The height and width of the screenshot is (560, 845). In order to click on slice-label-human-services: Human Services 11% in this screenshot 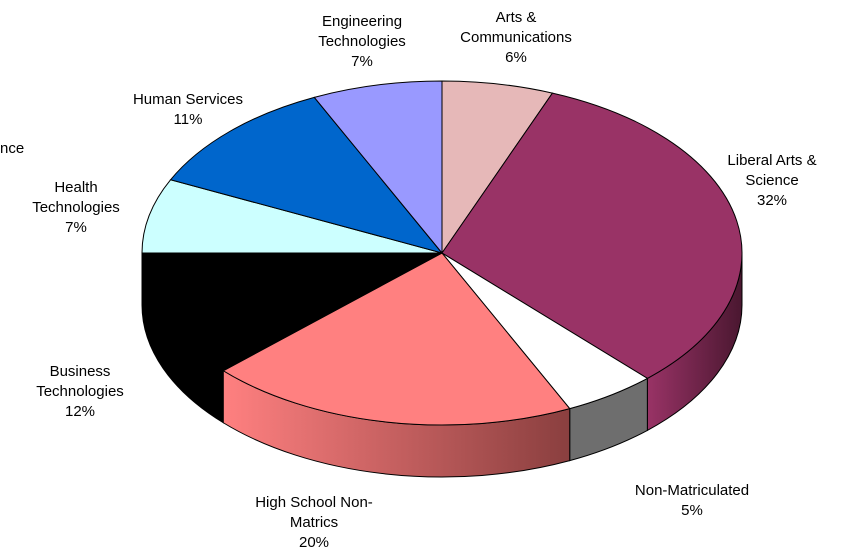, I will do `click(188, 109)`.